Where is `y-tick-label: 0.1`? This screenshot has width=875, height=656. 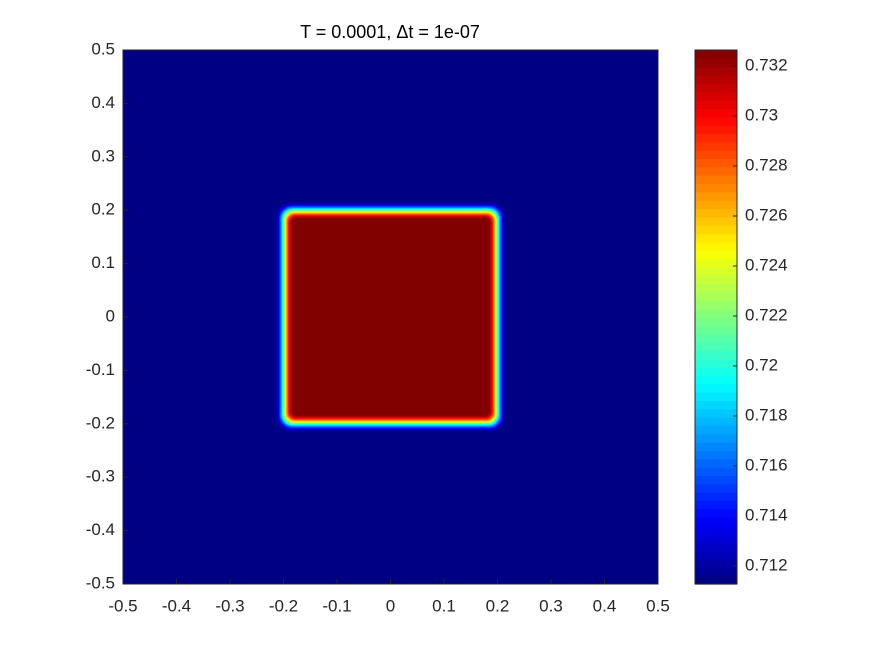 y-tick-label: 0.1 is located at coordinates (103, 262).